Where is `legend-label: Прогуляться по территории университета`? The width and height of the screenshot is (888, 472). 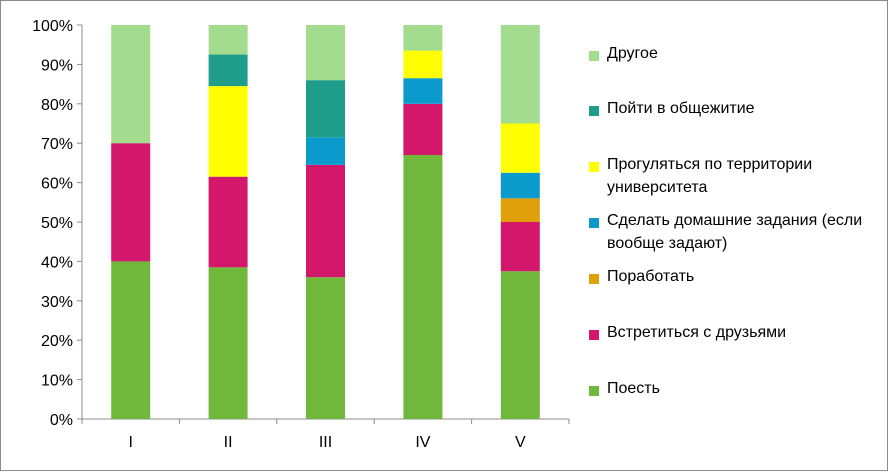
legend-label: Прогуляться по территории университета is located at coordinates (710, 176).